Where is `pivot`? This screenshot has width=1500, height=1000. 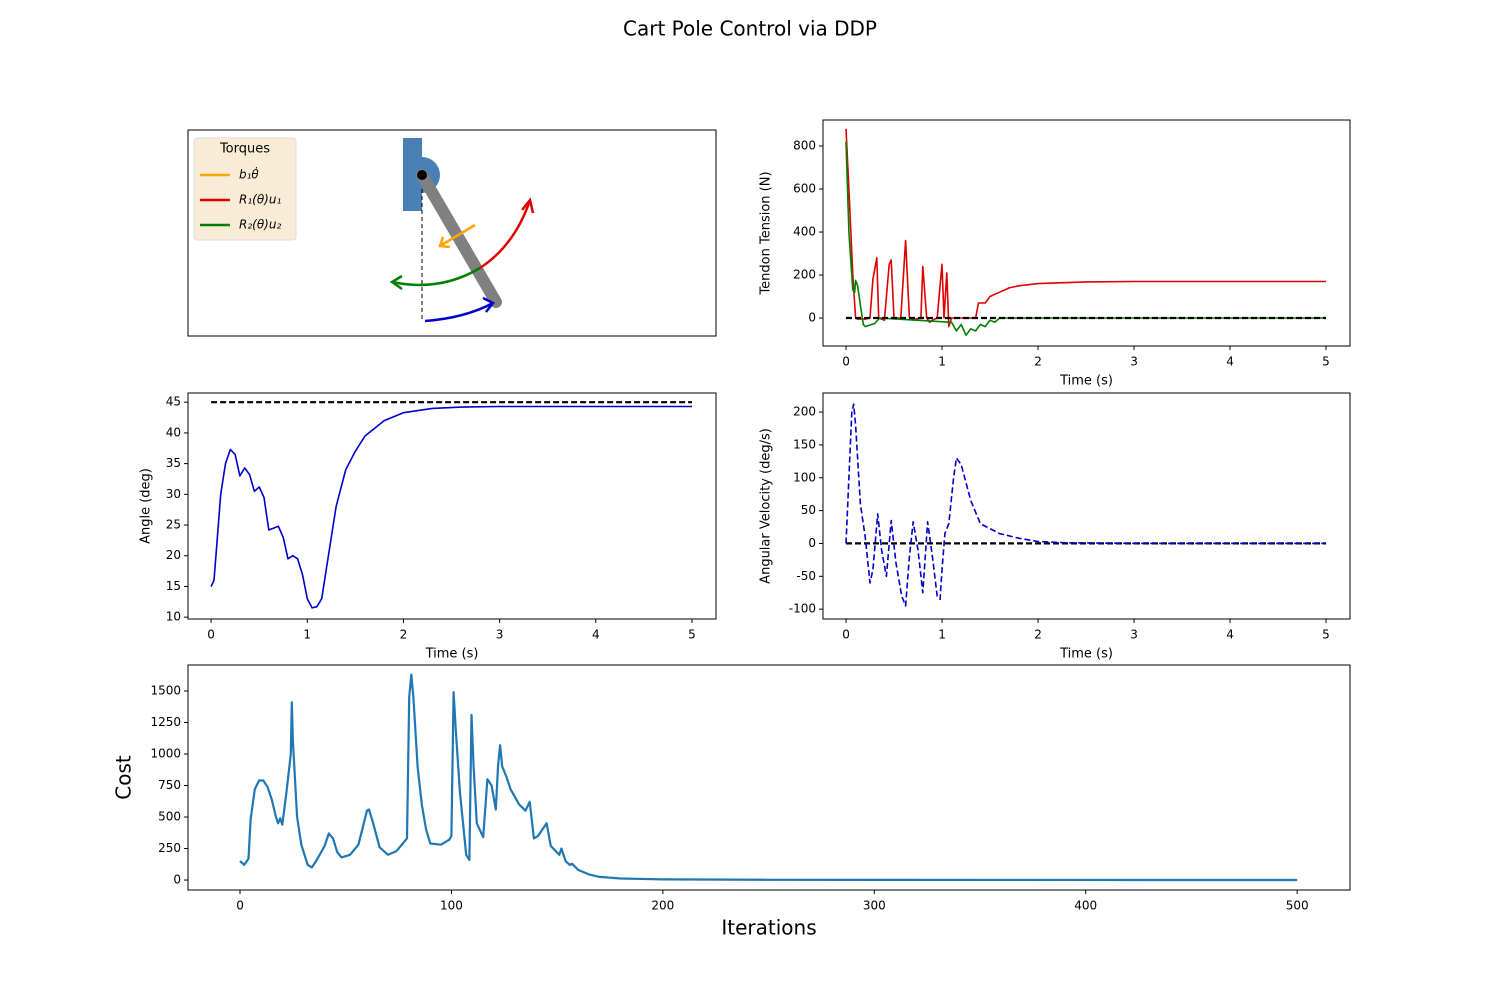
pivot is located at coordinates (422, 175).